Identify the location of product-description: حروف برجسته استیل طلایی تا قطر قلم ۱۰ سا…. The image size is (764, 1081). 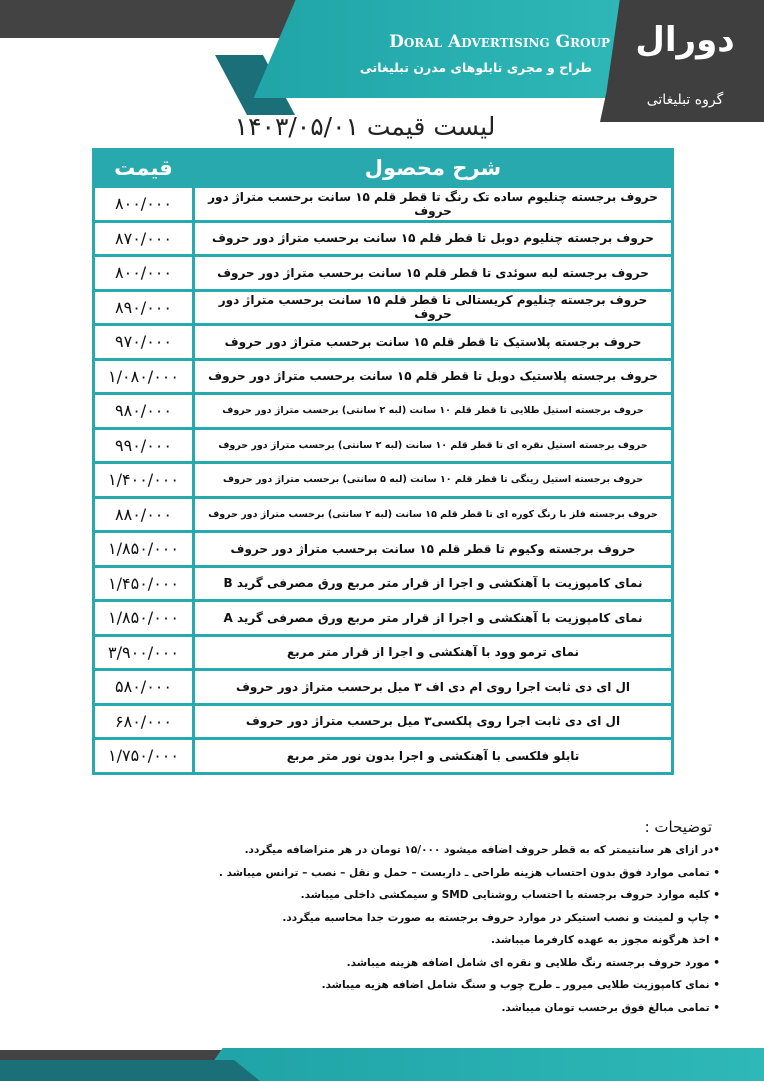
(433, 411).